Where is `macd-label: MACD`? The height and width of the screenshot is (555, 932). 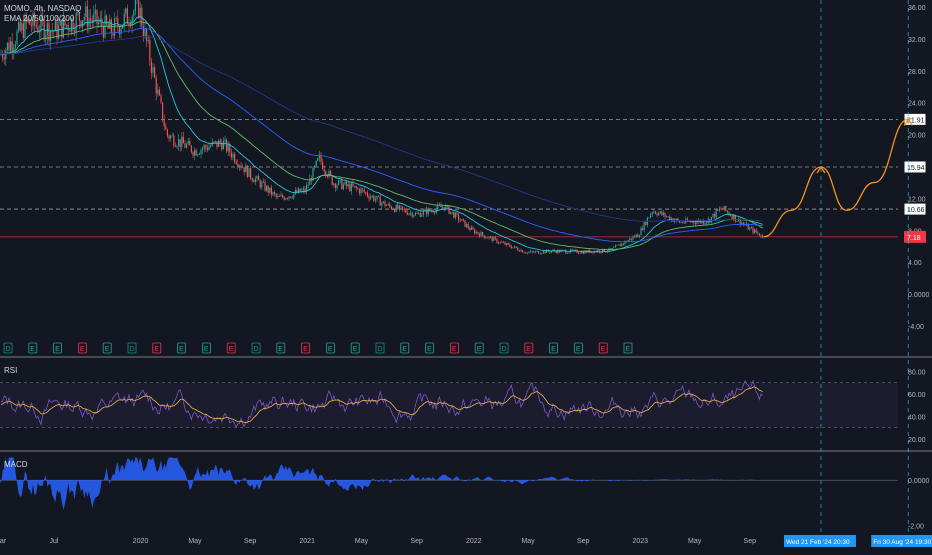
macd-label: MACD is located at coordinates (16, 464).